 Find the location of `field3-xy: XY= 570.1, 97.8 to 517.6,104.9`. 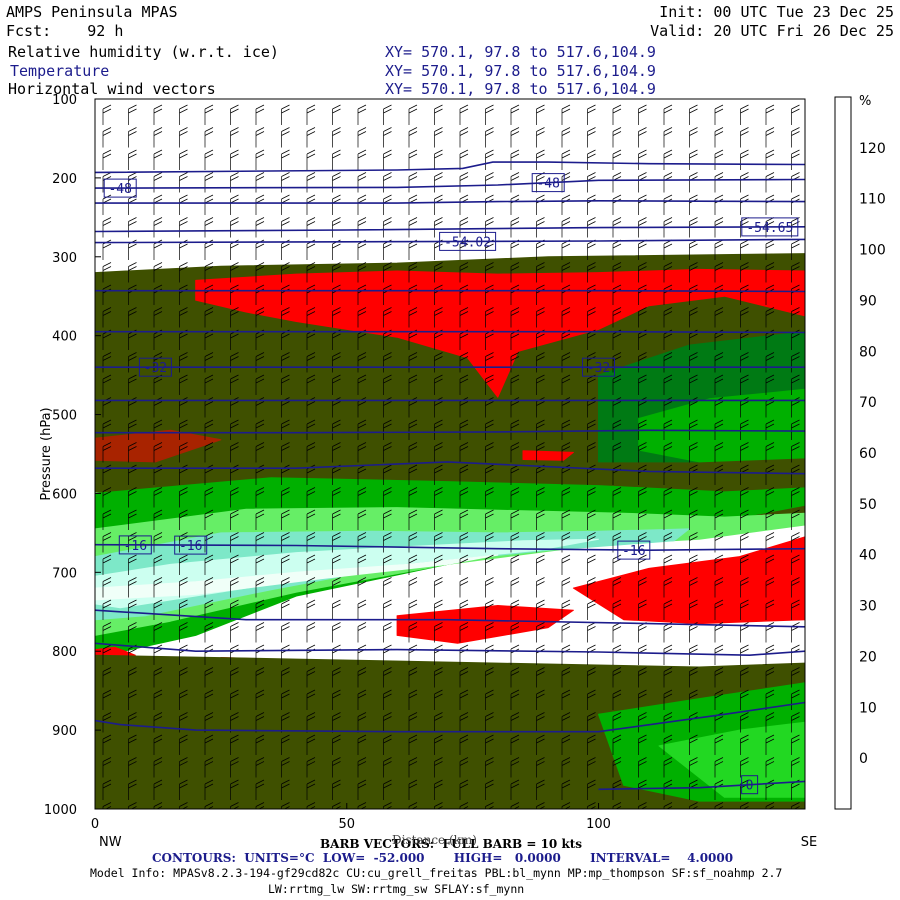

field3-xy: XY= 570.1, 97.8 to 517.6,104.9 is located at coordinates (520, 89).